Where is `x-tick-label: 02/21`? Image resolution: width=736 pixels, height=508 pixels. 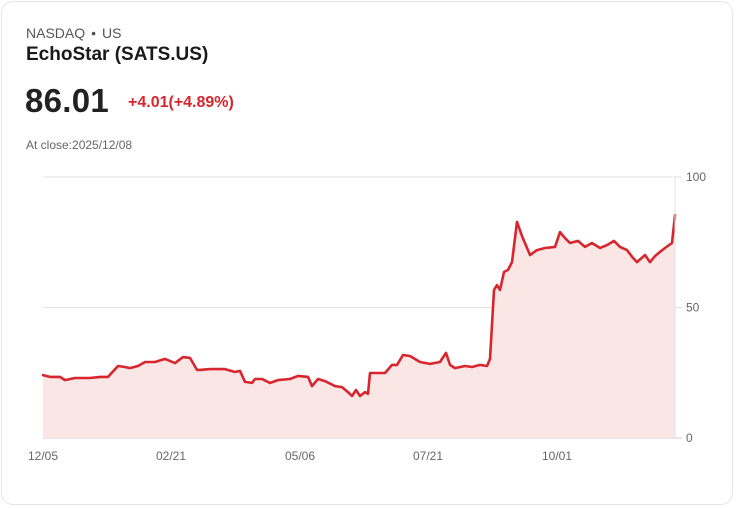 x-tick-label: 02/21 is located at coordinates (171, 456).